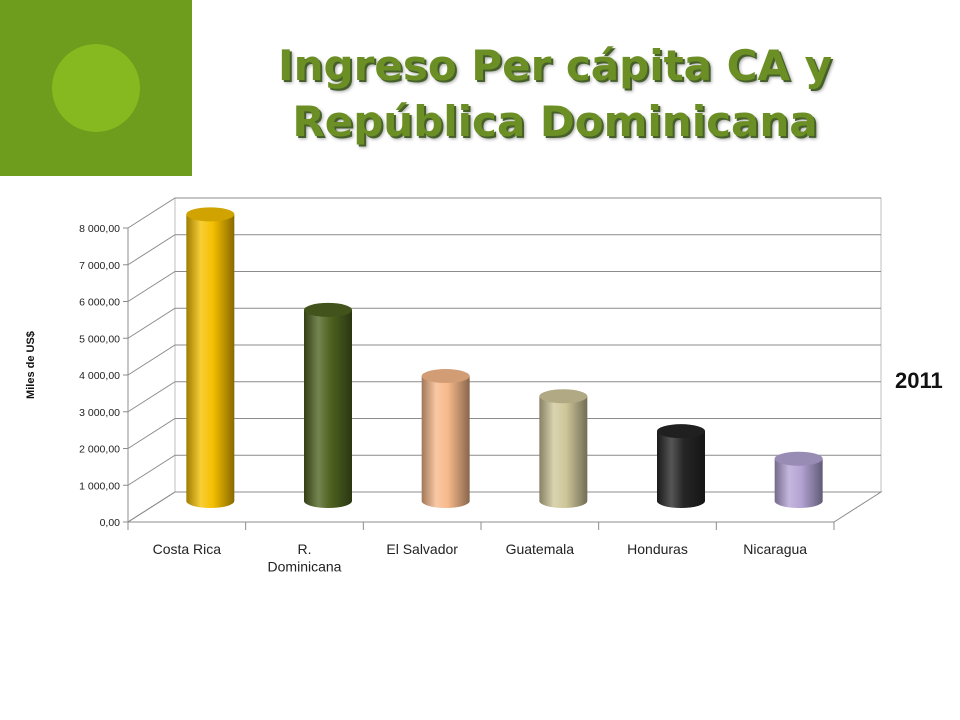 Image resolution: width=960 pixels, height=720 pixels. What do you see at coordinates (110, 523) in the screenshot?
I see `y-tick-label: 0,00` at bounding box center [110, 523].